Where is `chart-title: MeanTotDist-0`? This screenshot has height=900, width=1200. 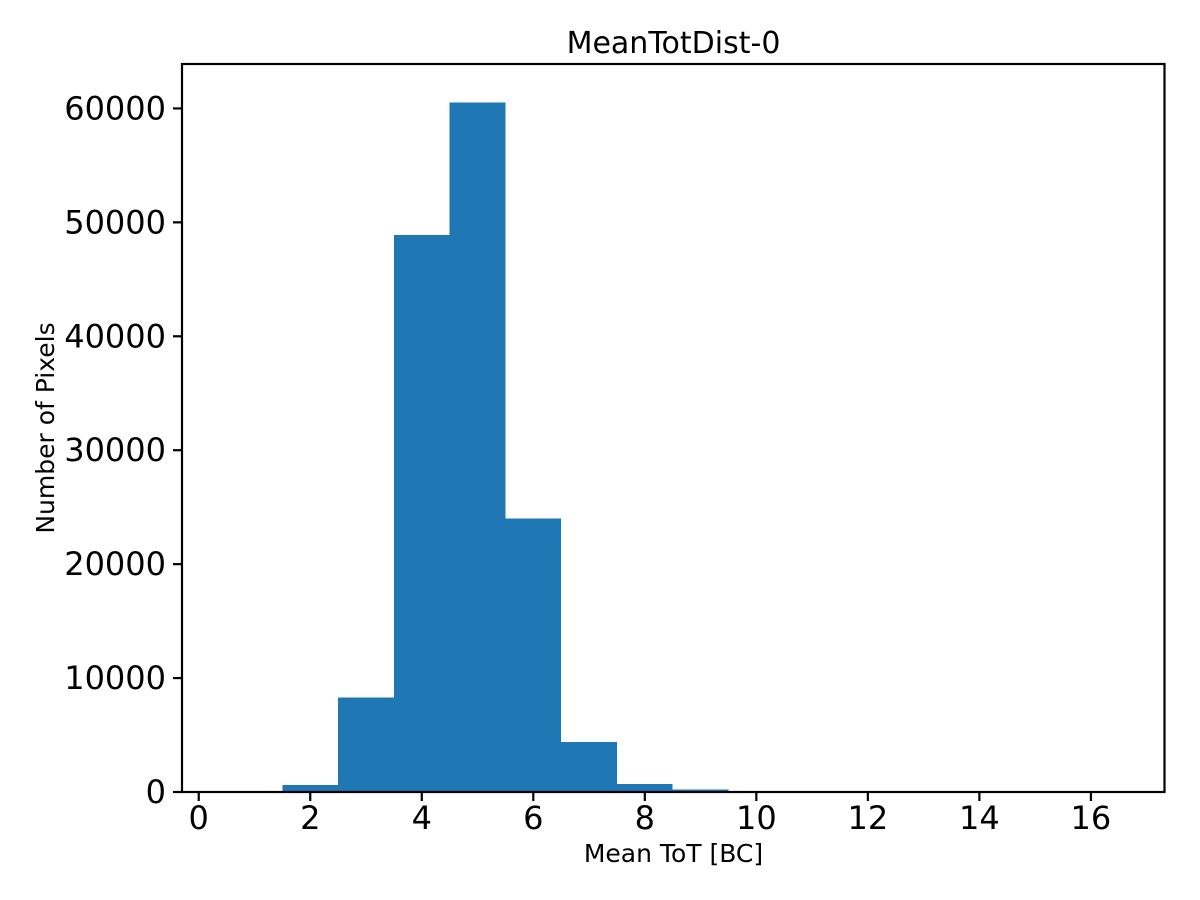
chart-title: MeanTotDist-0 is located at coordinates (673, 43).